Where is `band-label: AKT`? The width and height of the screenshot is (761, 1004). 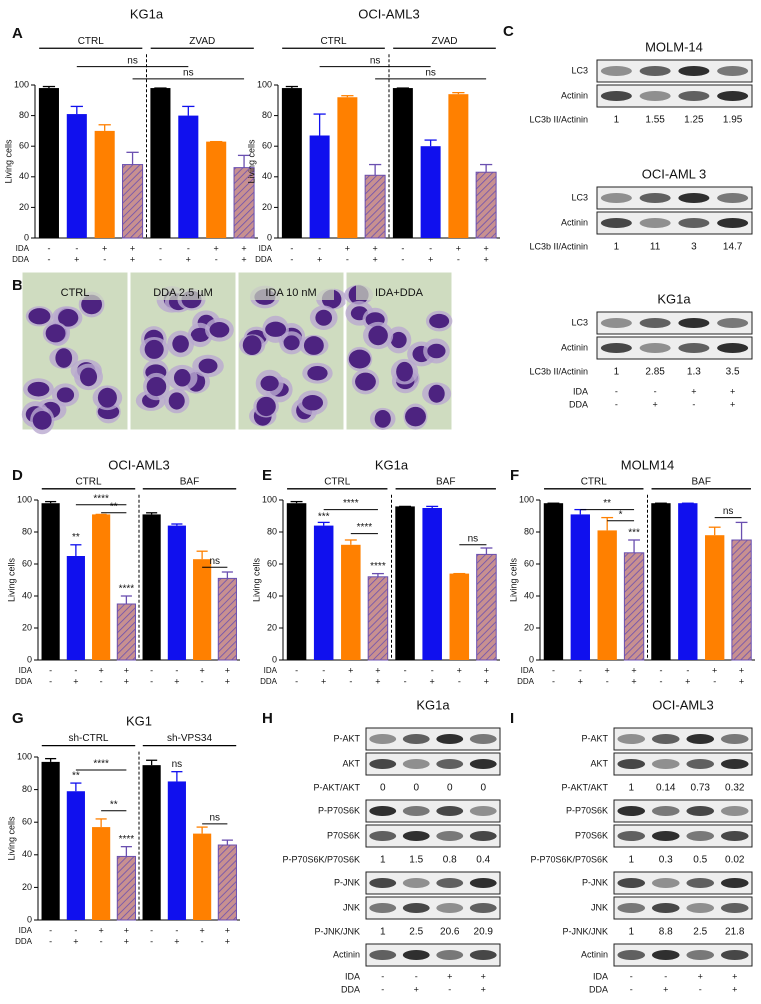 band-label: AKT is located at coordinates (351, 763).